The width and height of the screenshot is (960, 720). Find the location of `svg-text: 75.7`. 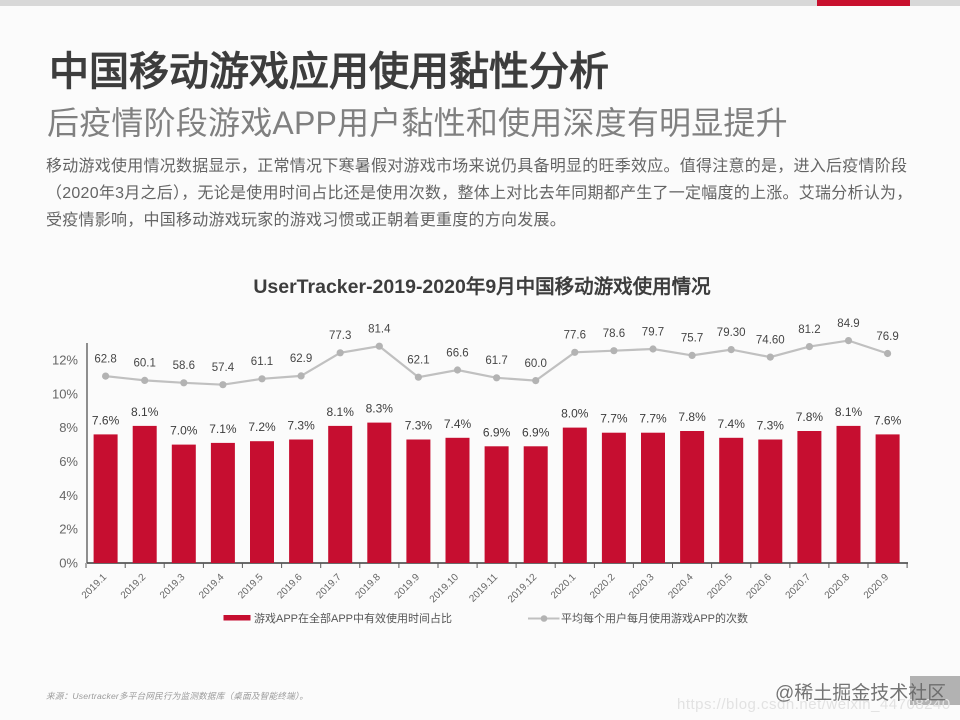

svg-text: 75.7 is located at coordinates (692, 339).